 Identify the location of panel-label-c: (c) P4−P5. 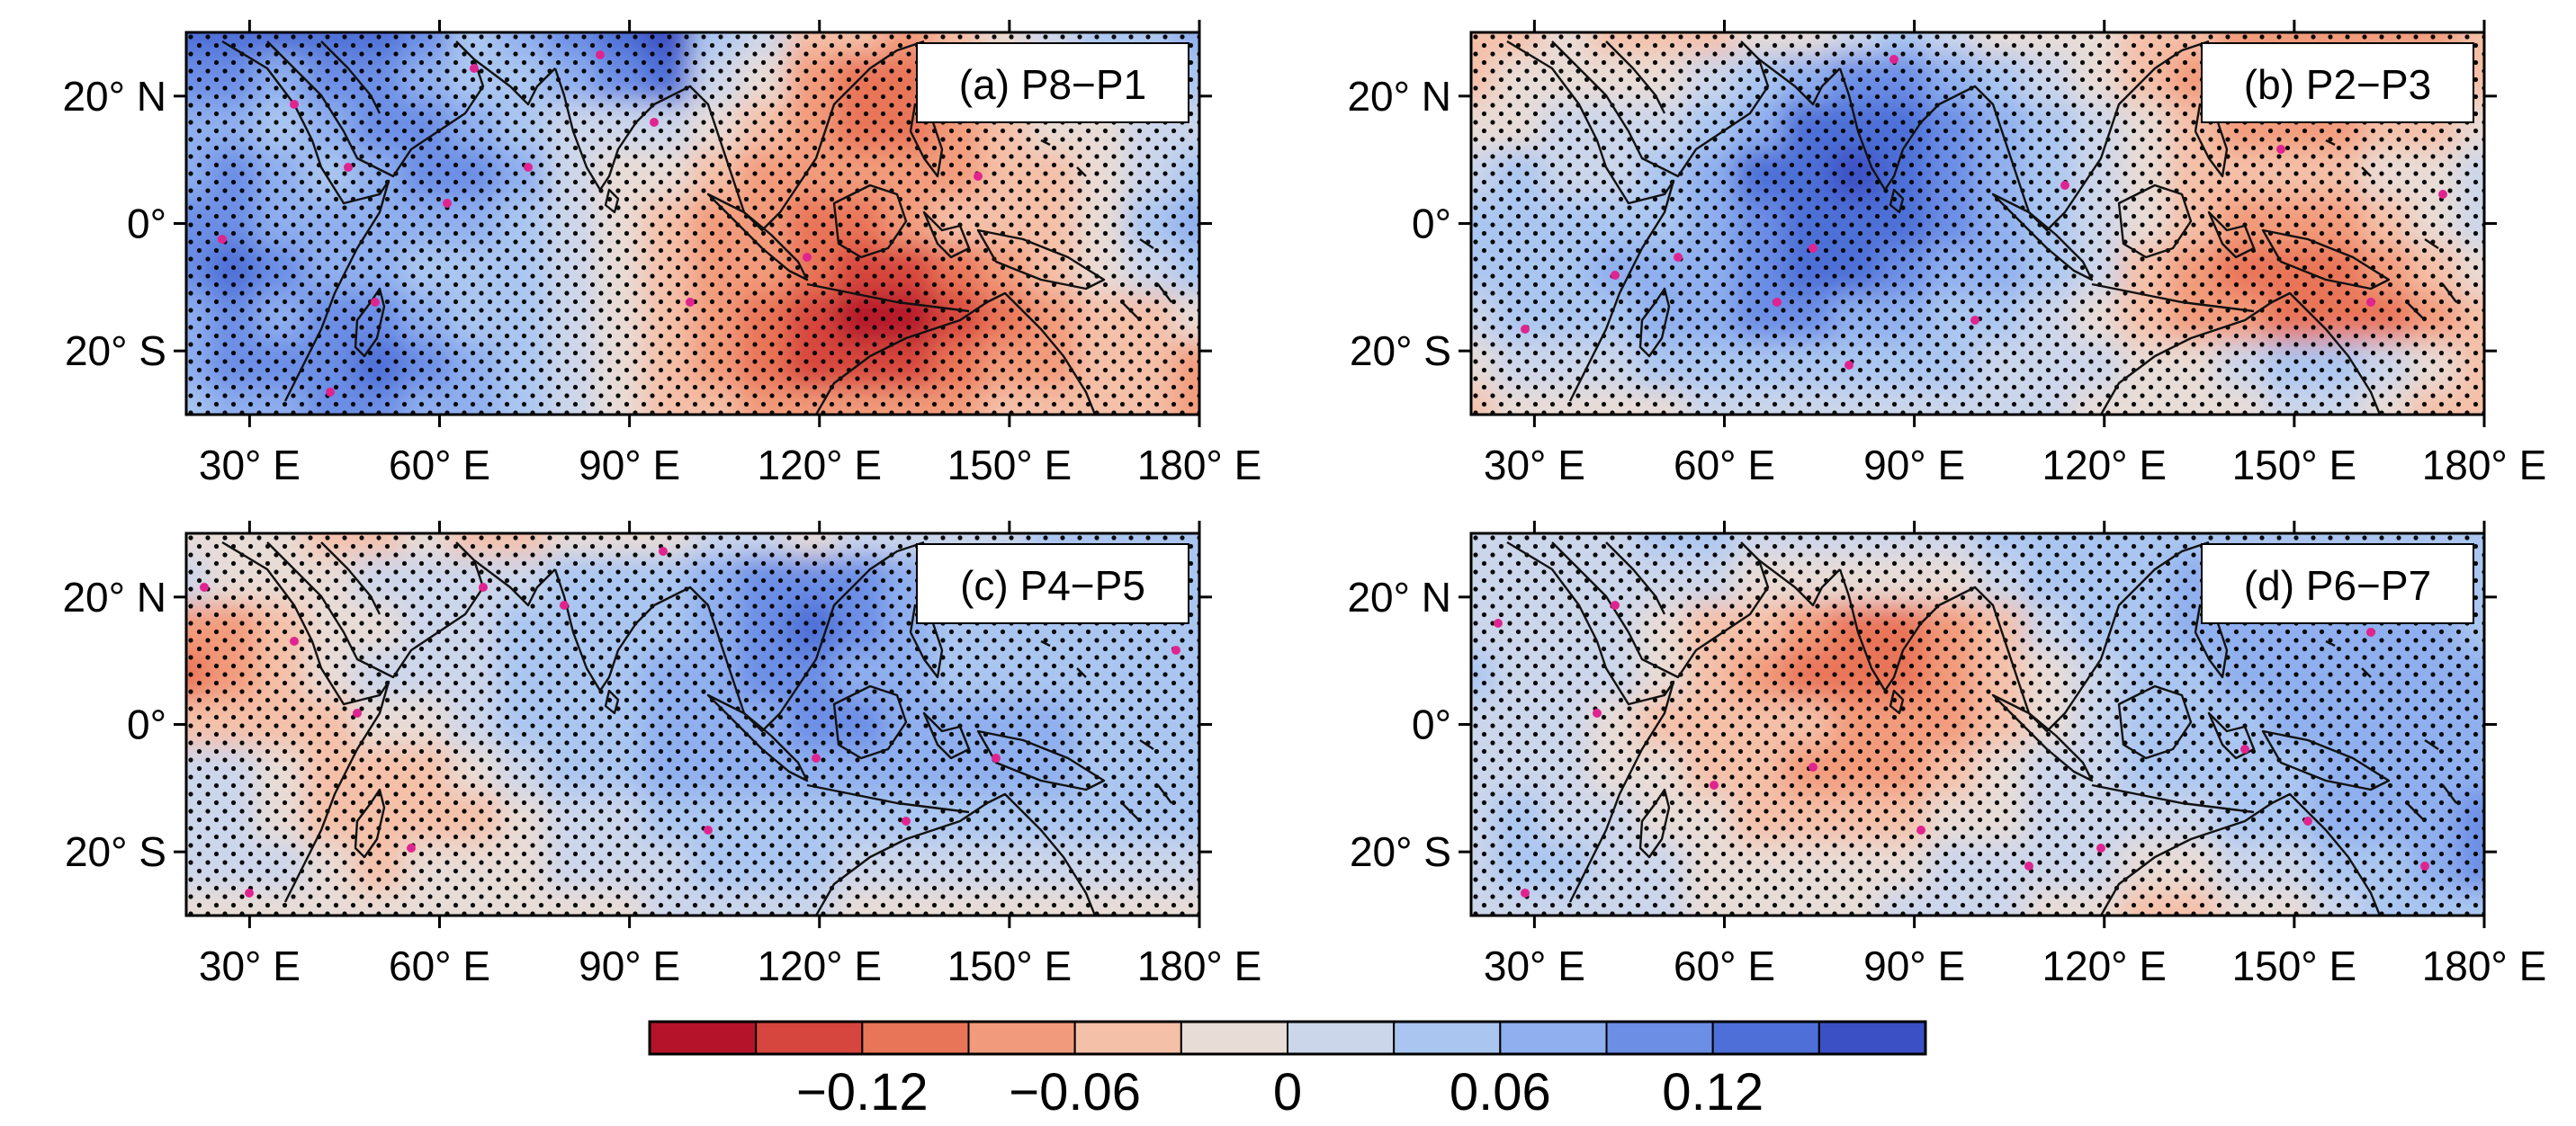
(1053, 585).